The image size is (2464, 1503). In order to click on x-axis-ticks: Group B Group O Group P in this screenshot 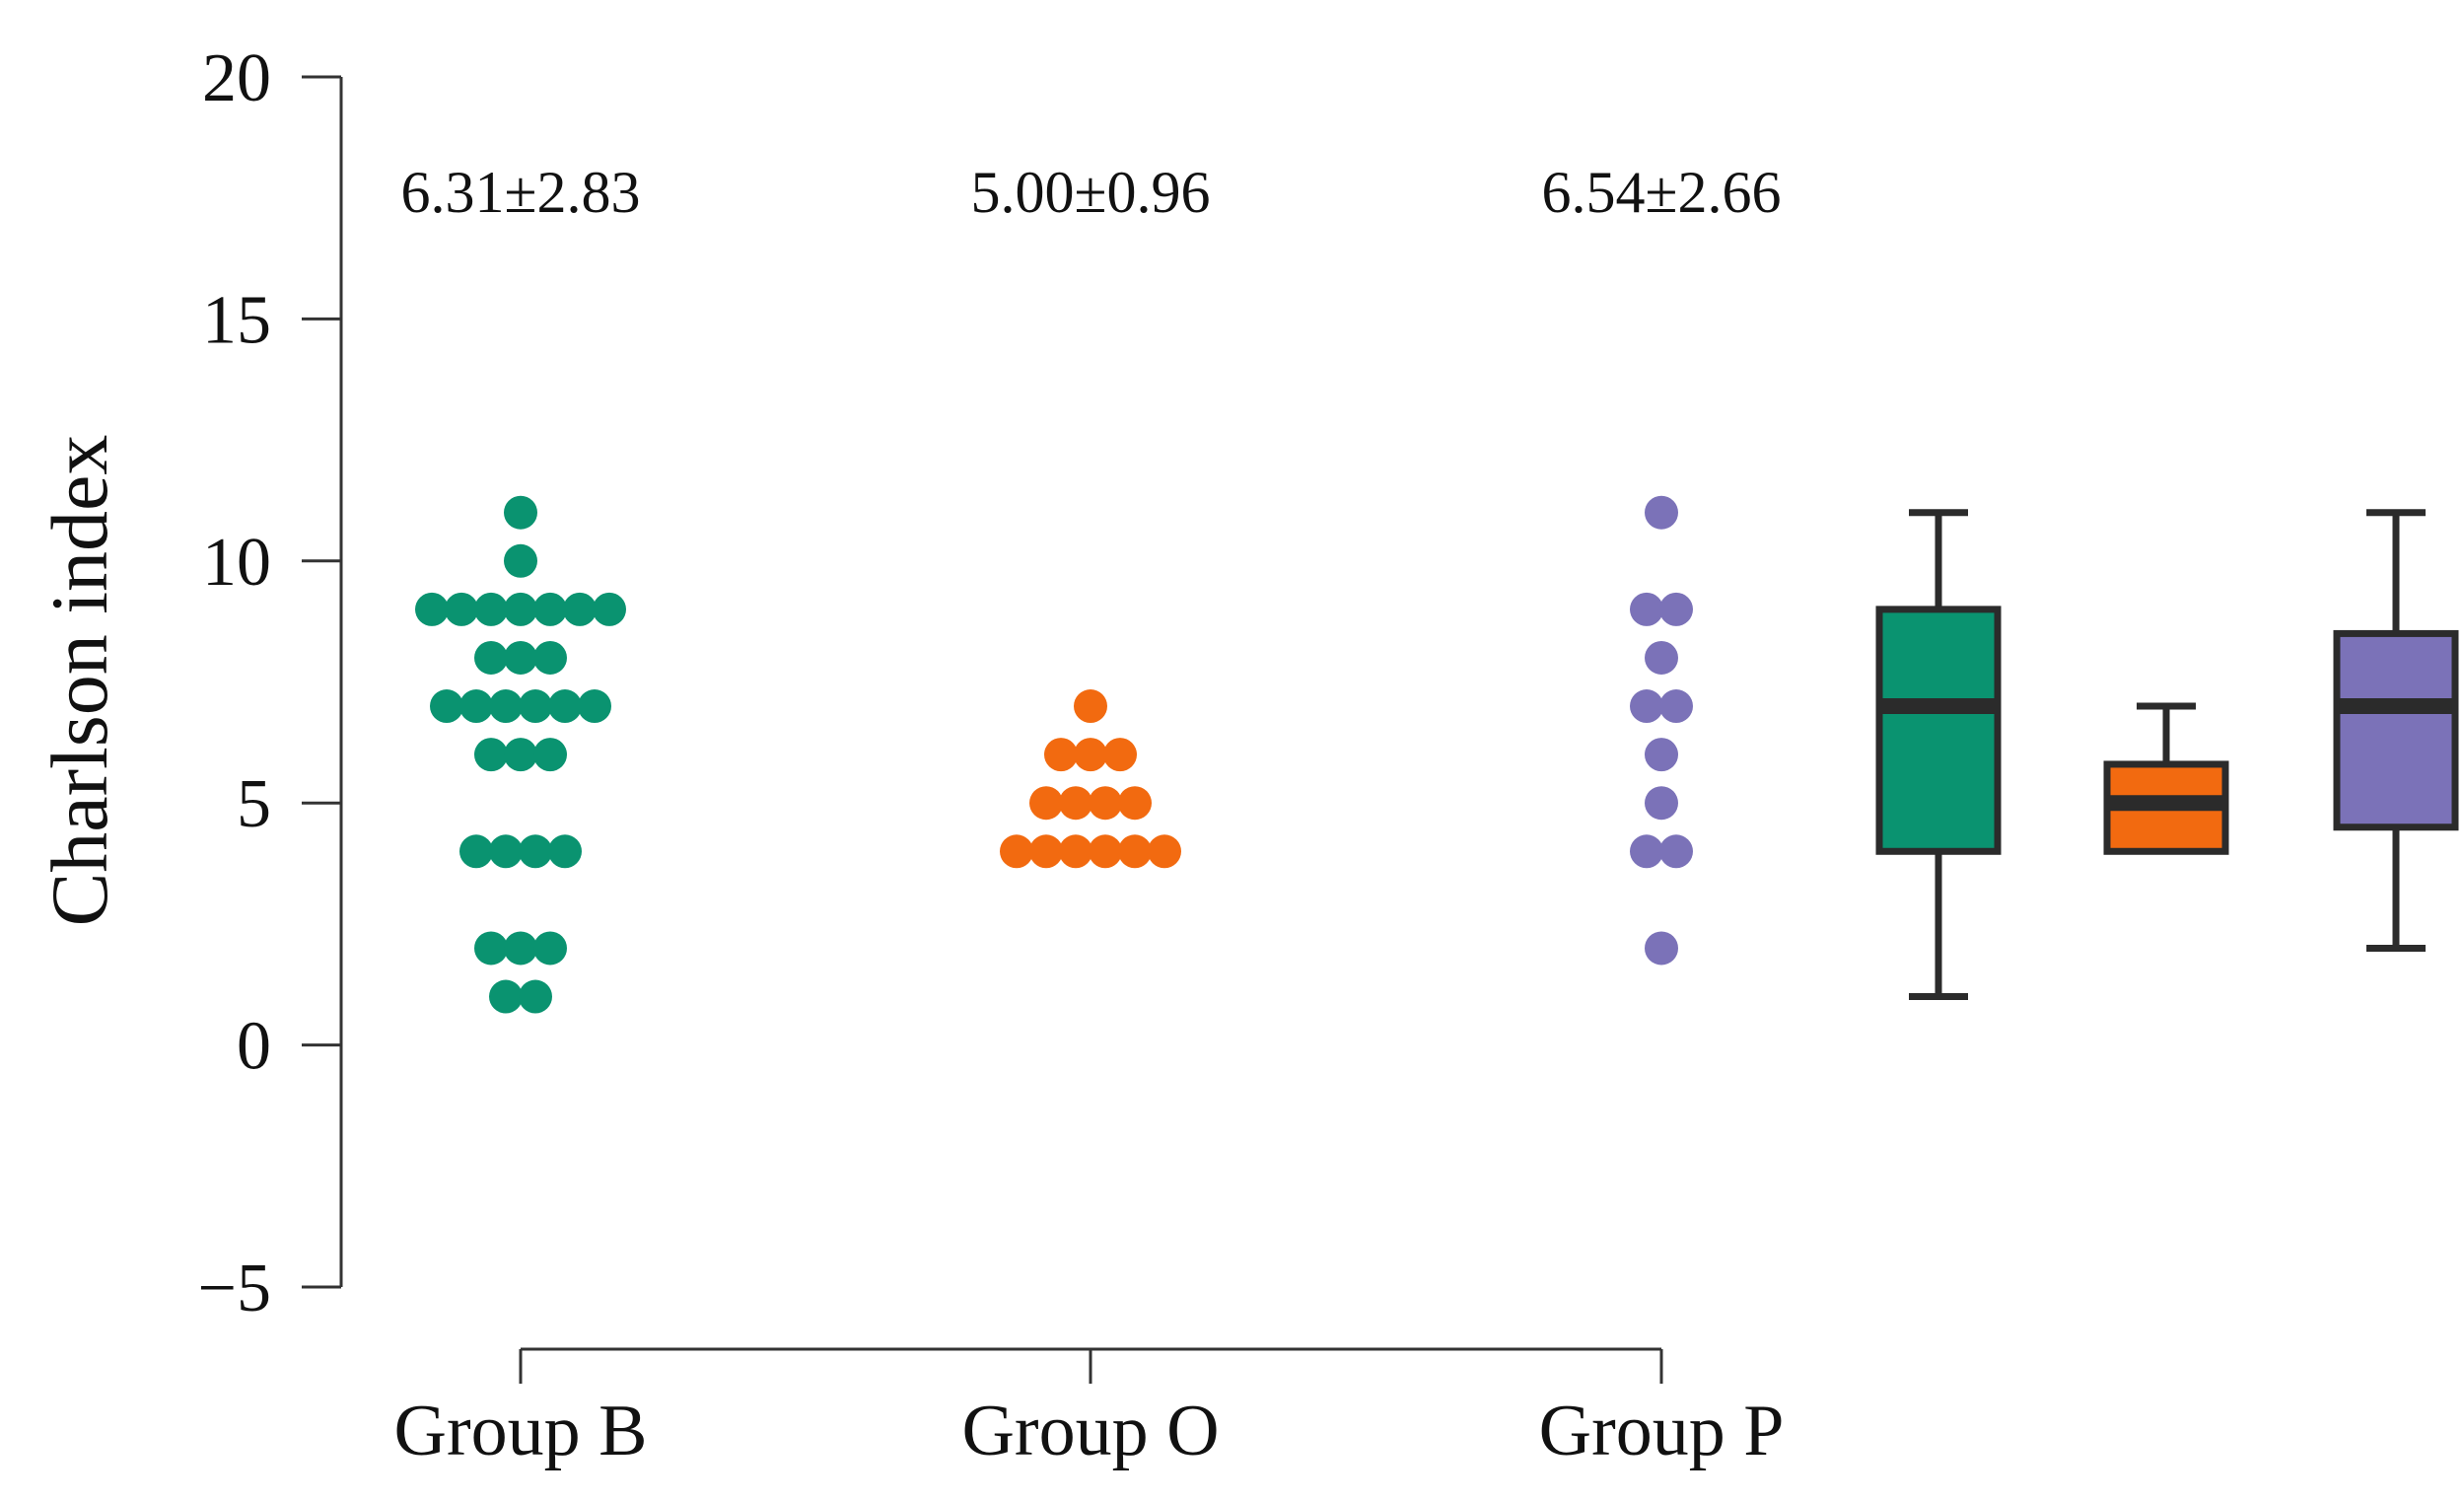, I will do `click(1089, 1410)`.